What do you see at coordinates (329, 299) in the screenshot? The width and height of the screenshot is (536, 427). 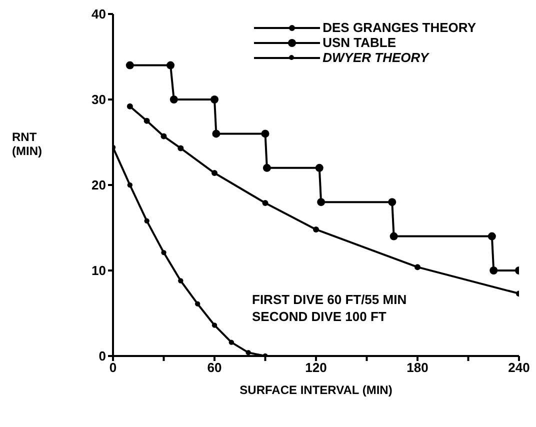 I see `annotation: FIRST DIVE 60 FT/55 MIN` at bounding box center [329, 299].